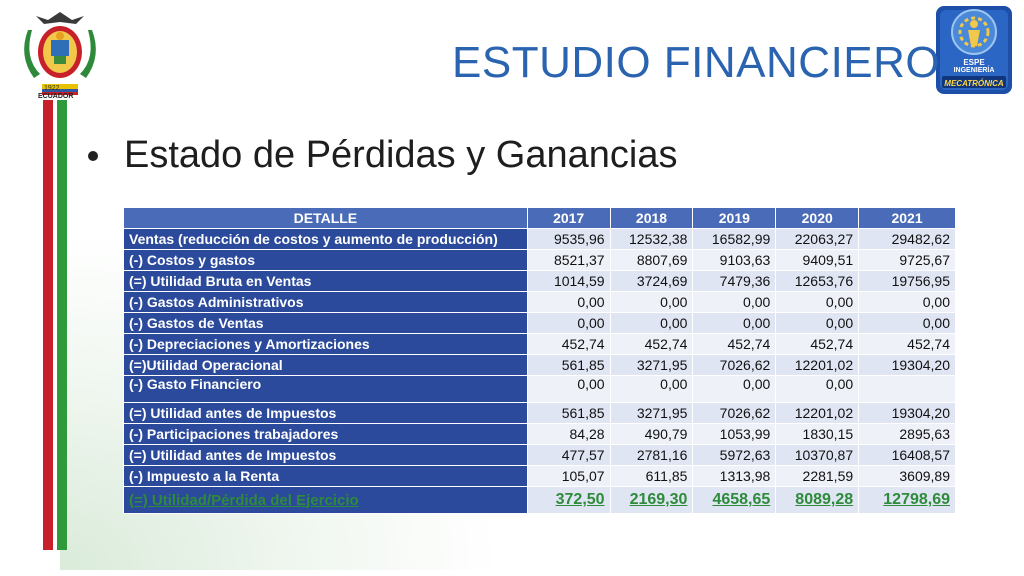 This screenshot has height=576, width=1024. I want to click on header-2020: 2020, so click(817, 218).